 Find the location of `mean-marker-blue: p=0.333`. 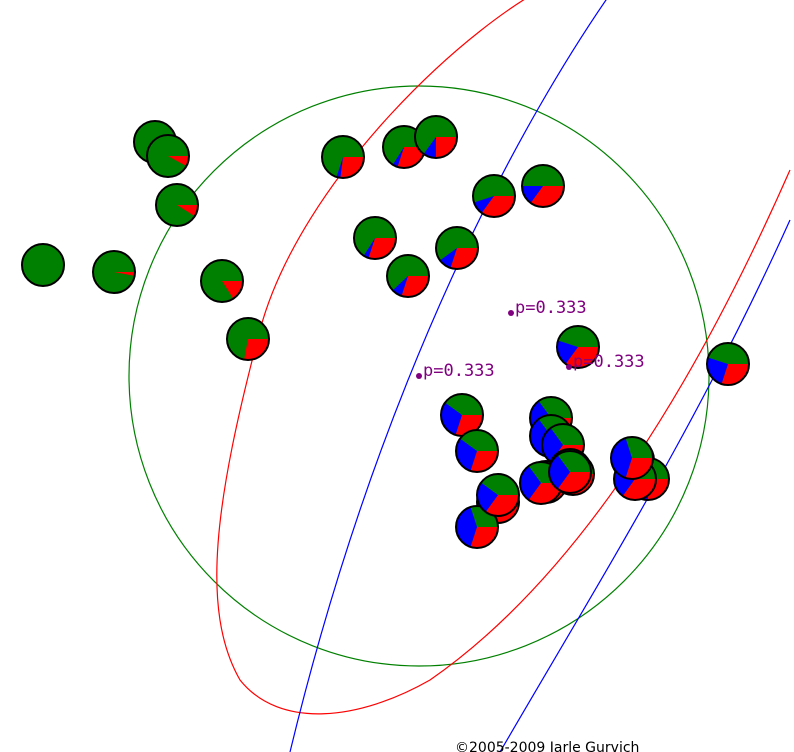

mean-marker-blue: p=0.333 is located at coordinates (605, 362).